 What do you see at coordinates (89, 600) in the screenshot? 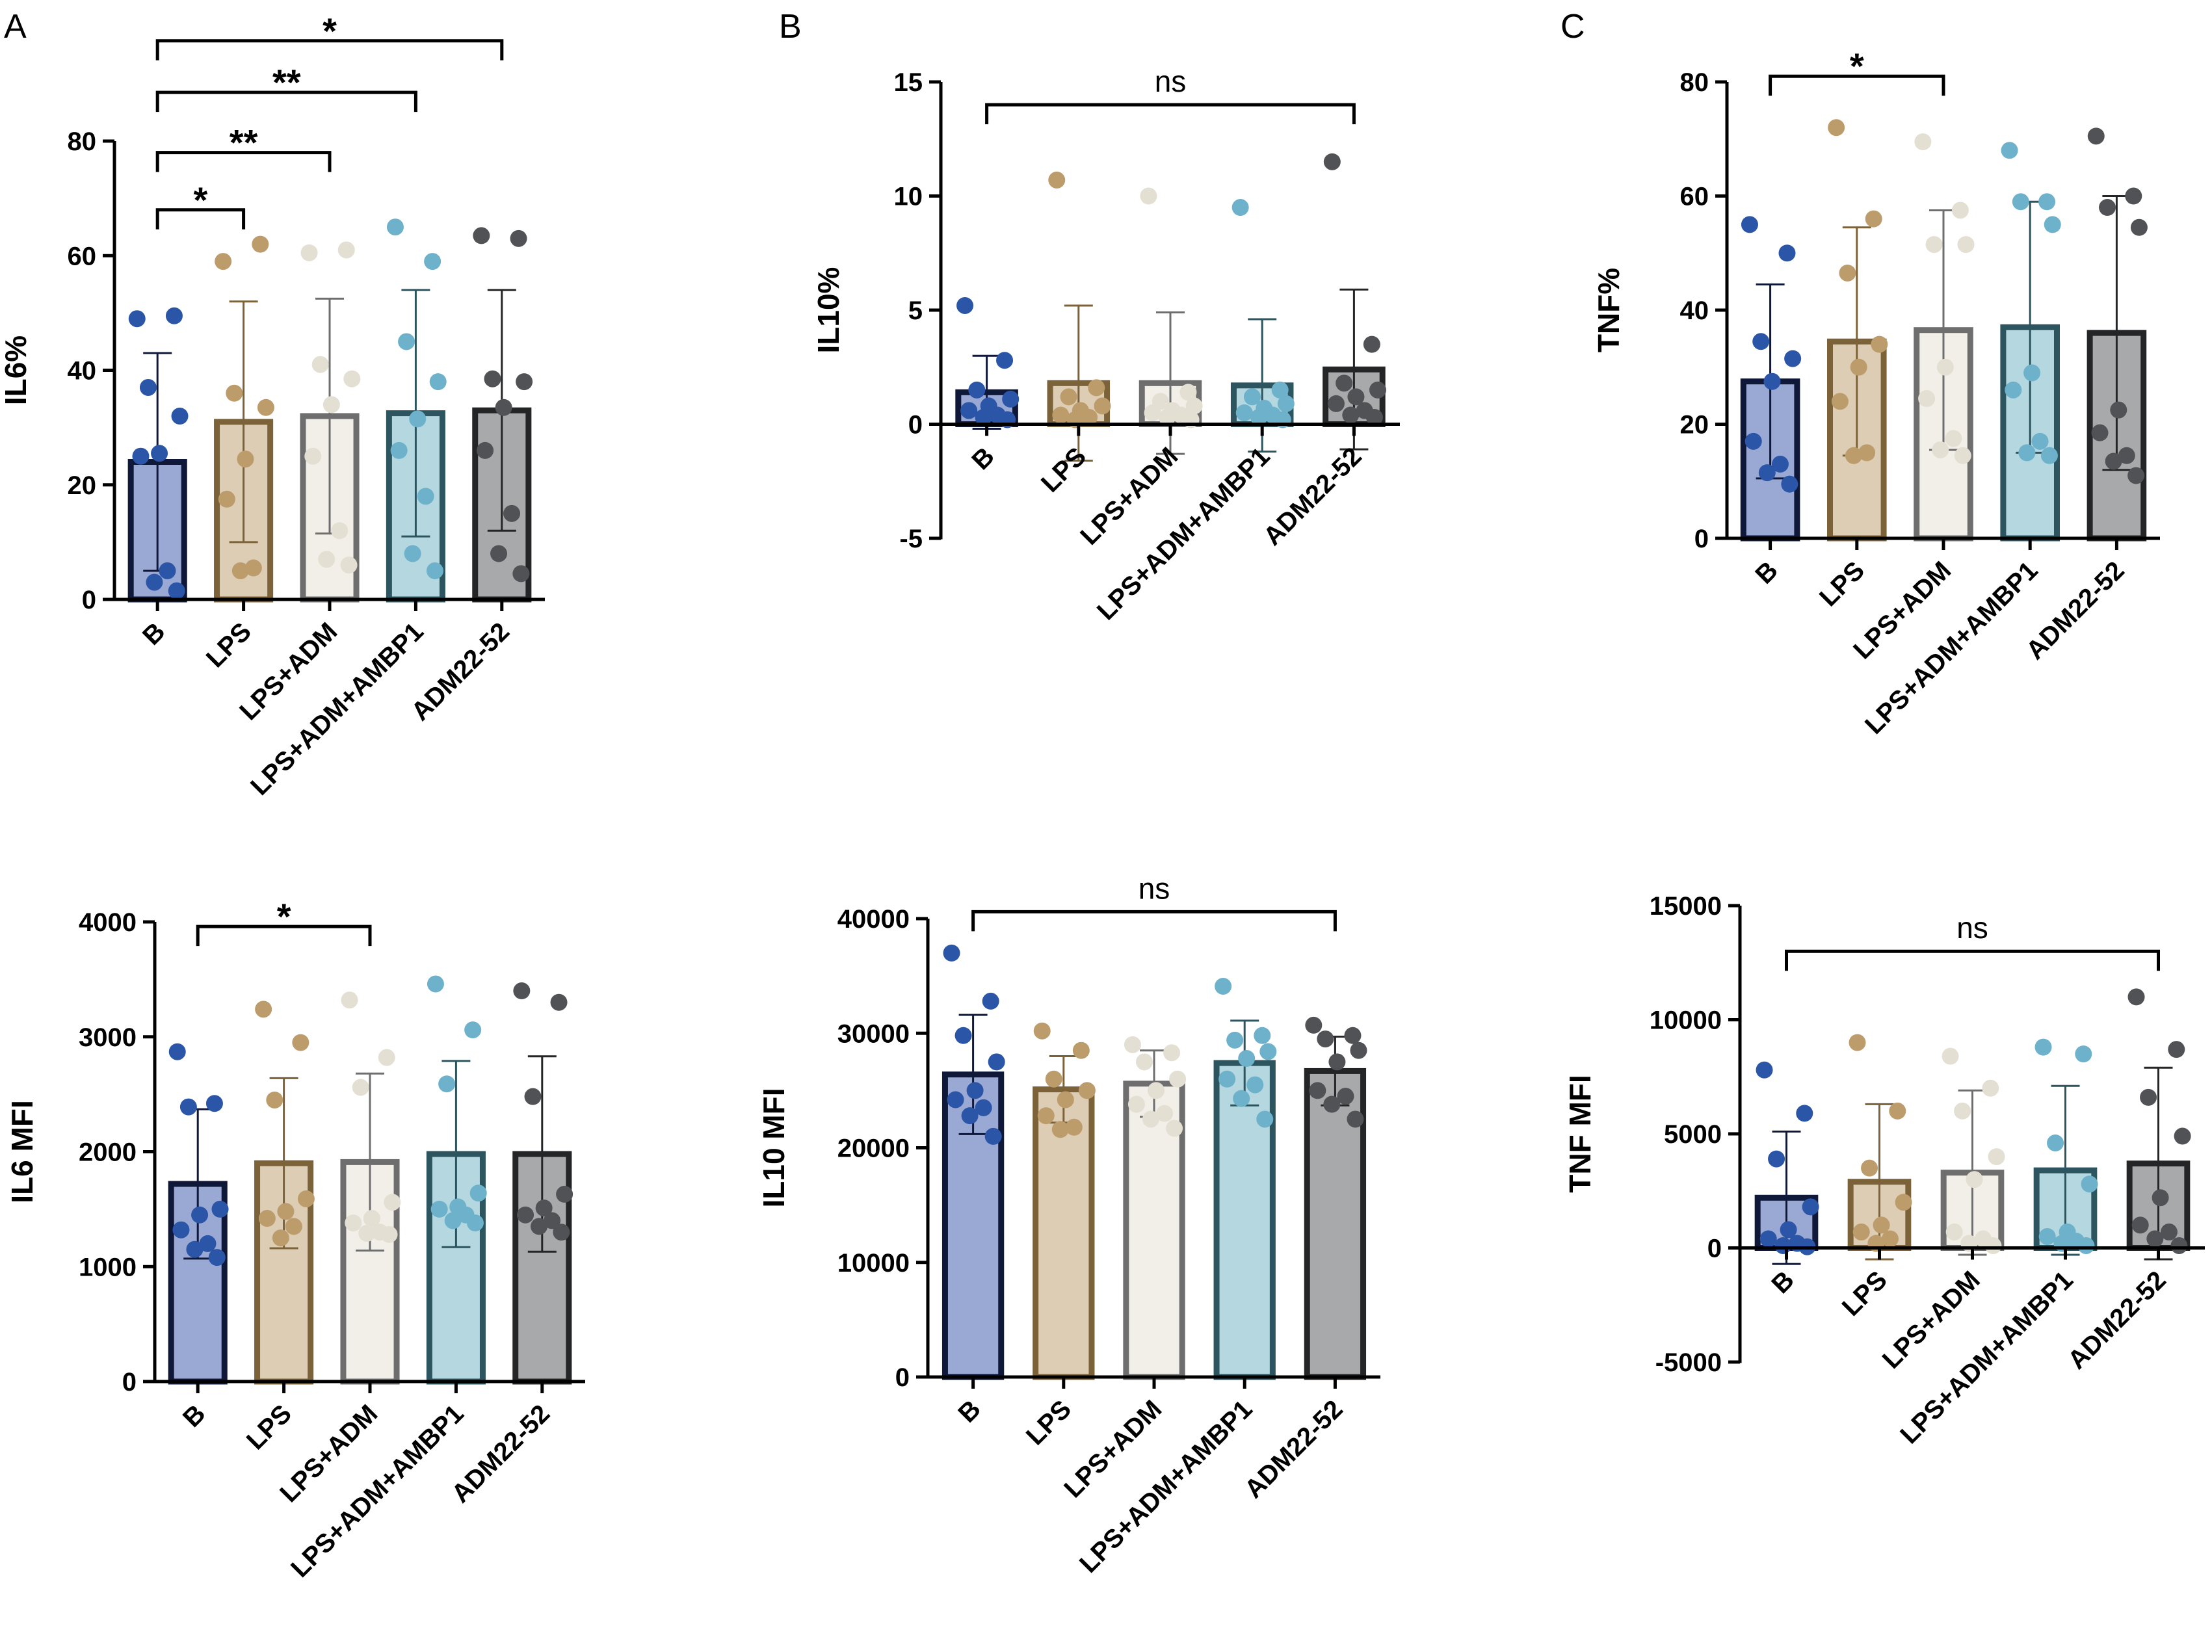
I see `y-tick-label: 0` at bounding box center [89, 600].